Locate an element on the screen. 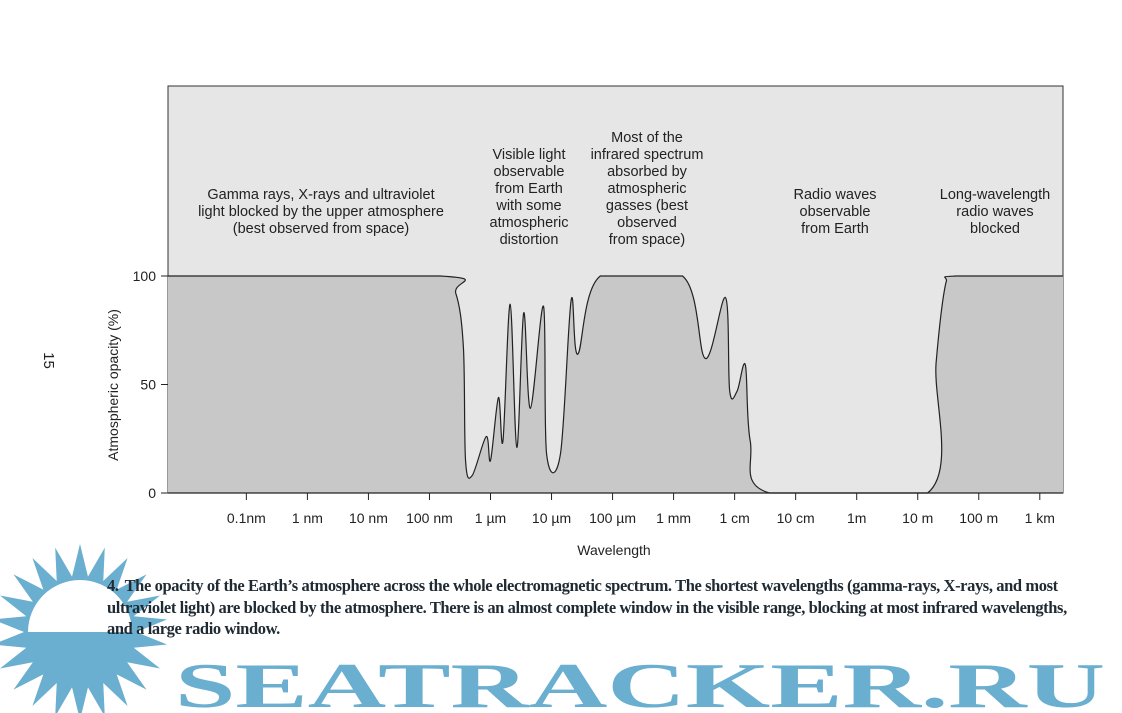 Image resolution: width=1122 pixels, height=713 pixels. annotation-line: observed is located at coordinates (647, 223).